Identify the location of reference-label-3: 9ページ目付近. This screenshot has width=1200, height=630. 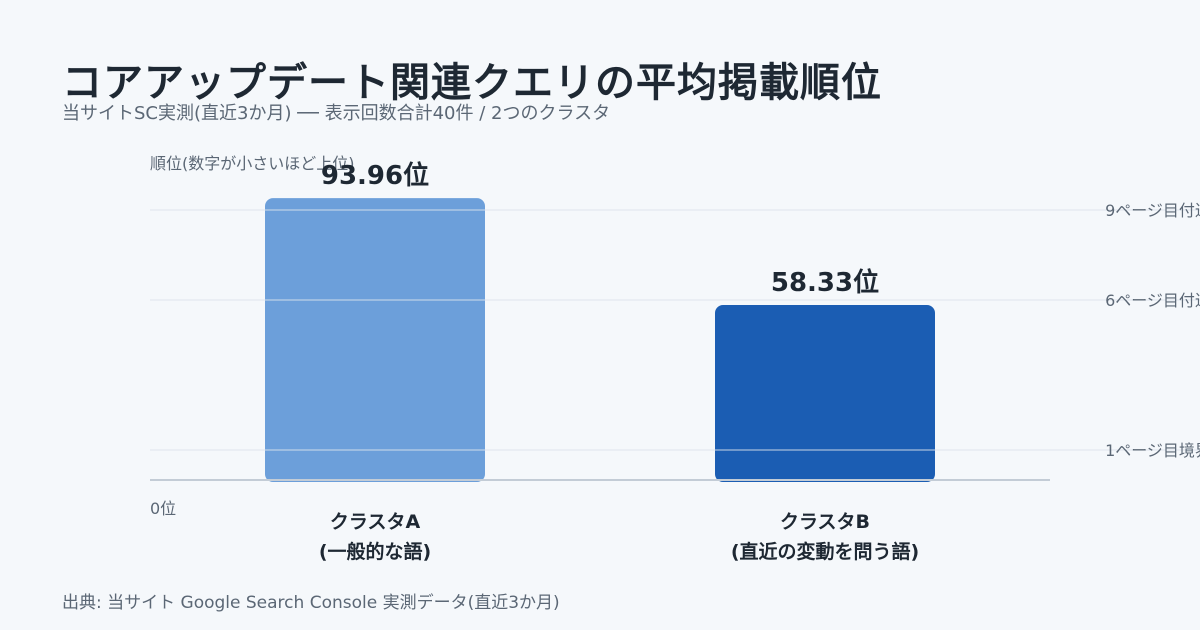
(1152, 210).